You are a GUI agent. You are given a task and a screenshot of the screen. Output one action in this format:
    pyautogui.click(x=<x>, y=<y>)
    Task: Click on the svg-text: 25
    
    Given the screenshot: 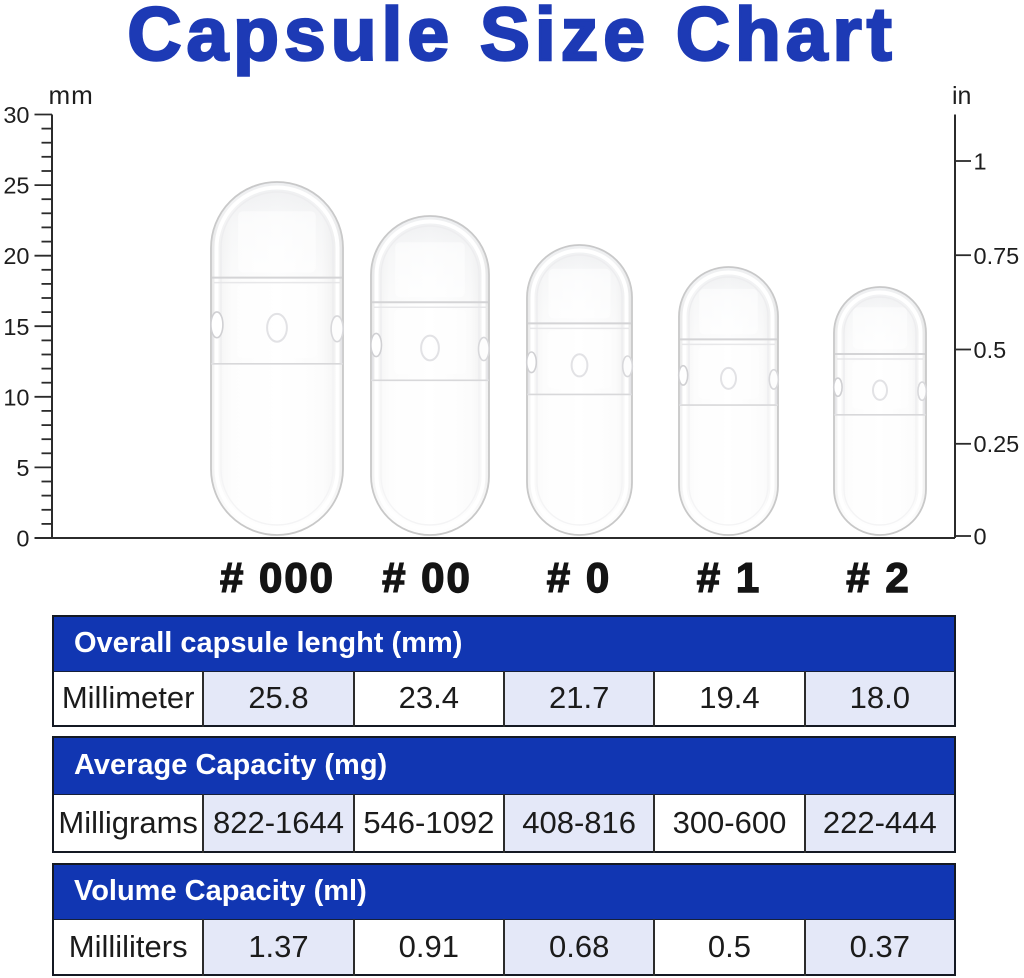 What is the action you would take?
    pyautogui.click(x=16, y=186)
    